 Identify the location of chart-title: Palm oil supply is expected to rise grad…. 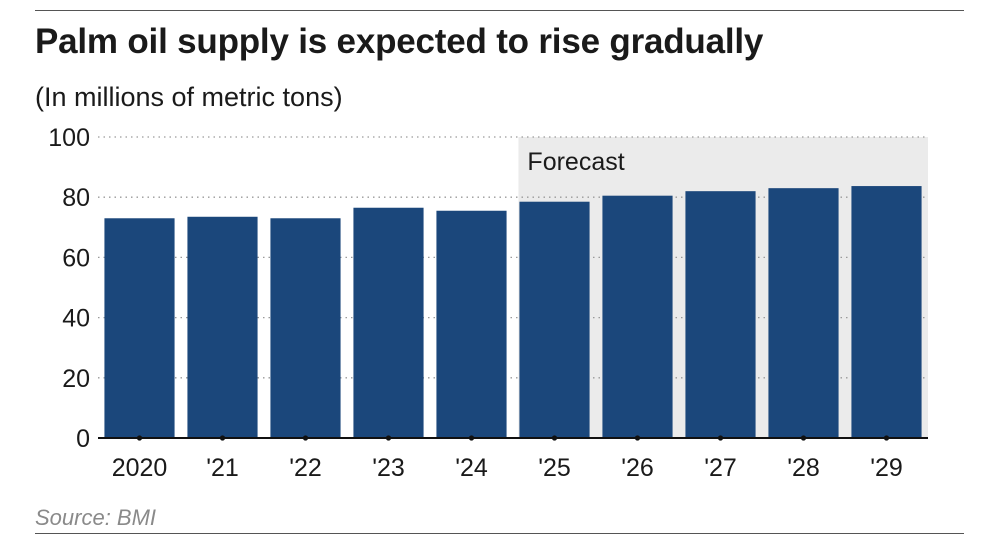
(399, 41).